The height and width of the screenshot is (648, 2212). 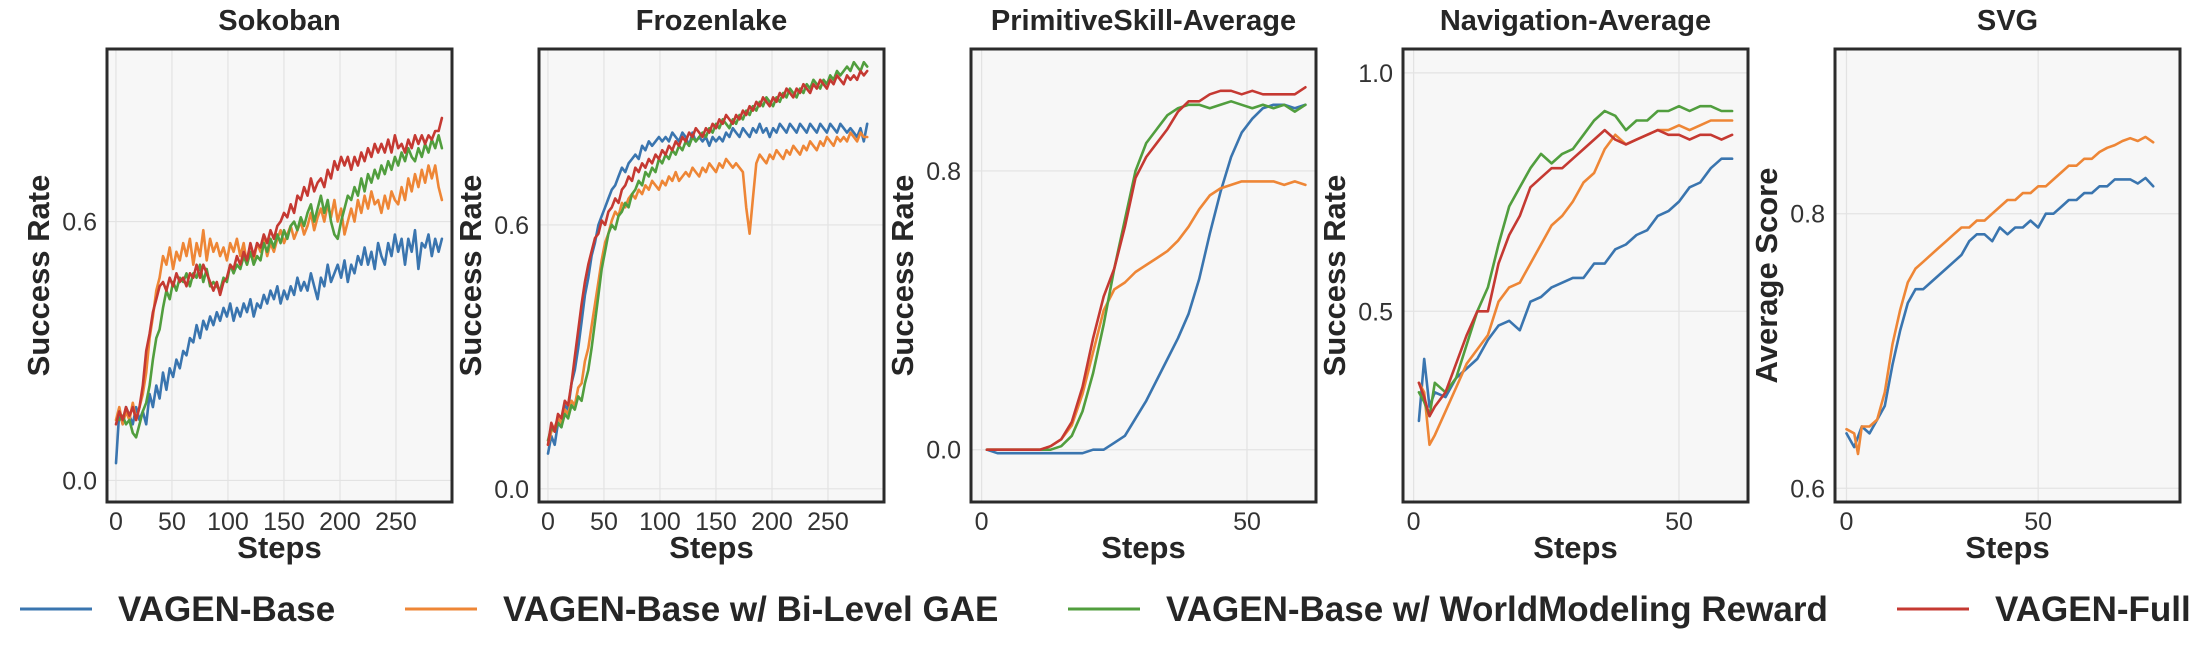 I want to click on y-tick-label: 0.5, so click(x=1375, y=312).